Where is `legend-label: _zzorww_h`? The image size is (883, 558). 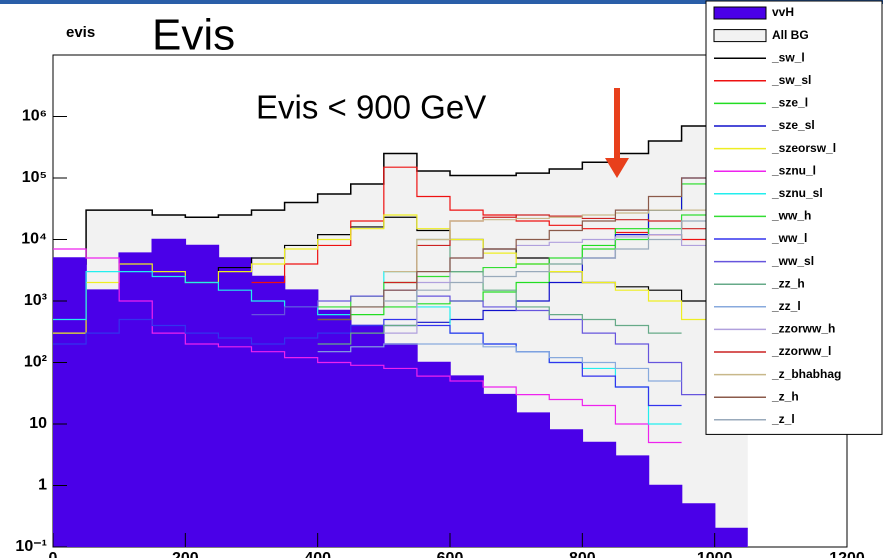 legend-label: _zzorww_h is located at coordinates (803, 329).